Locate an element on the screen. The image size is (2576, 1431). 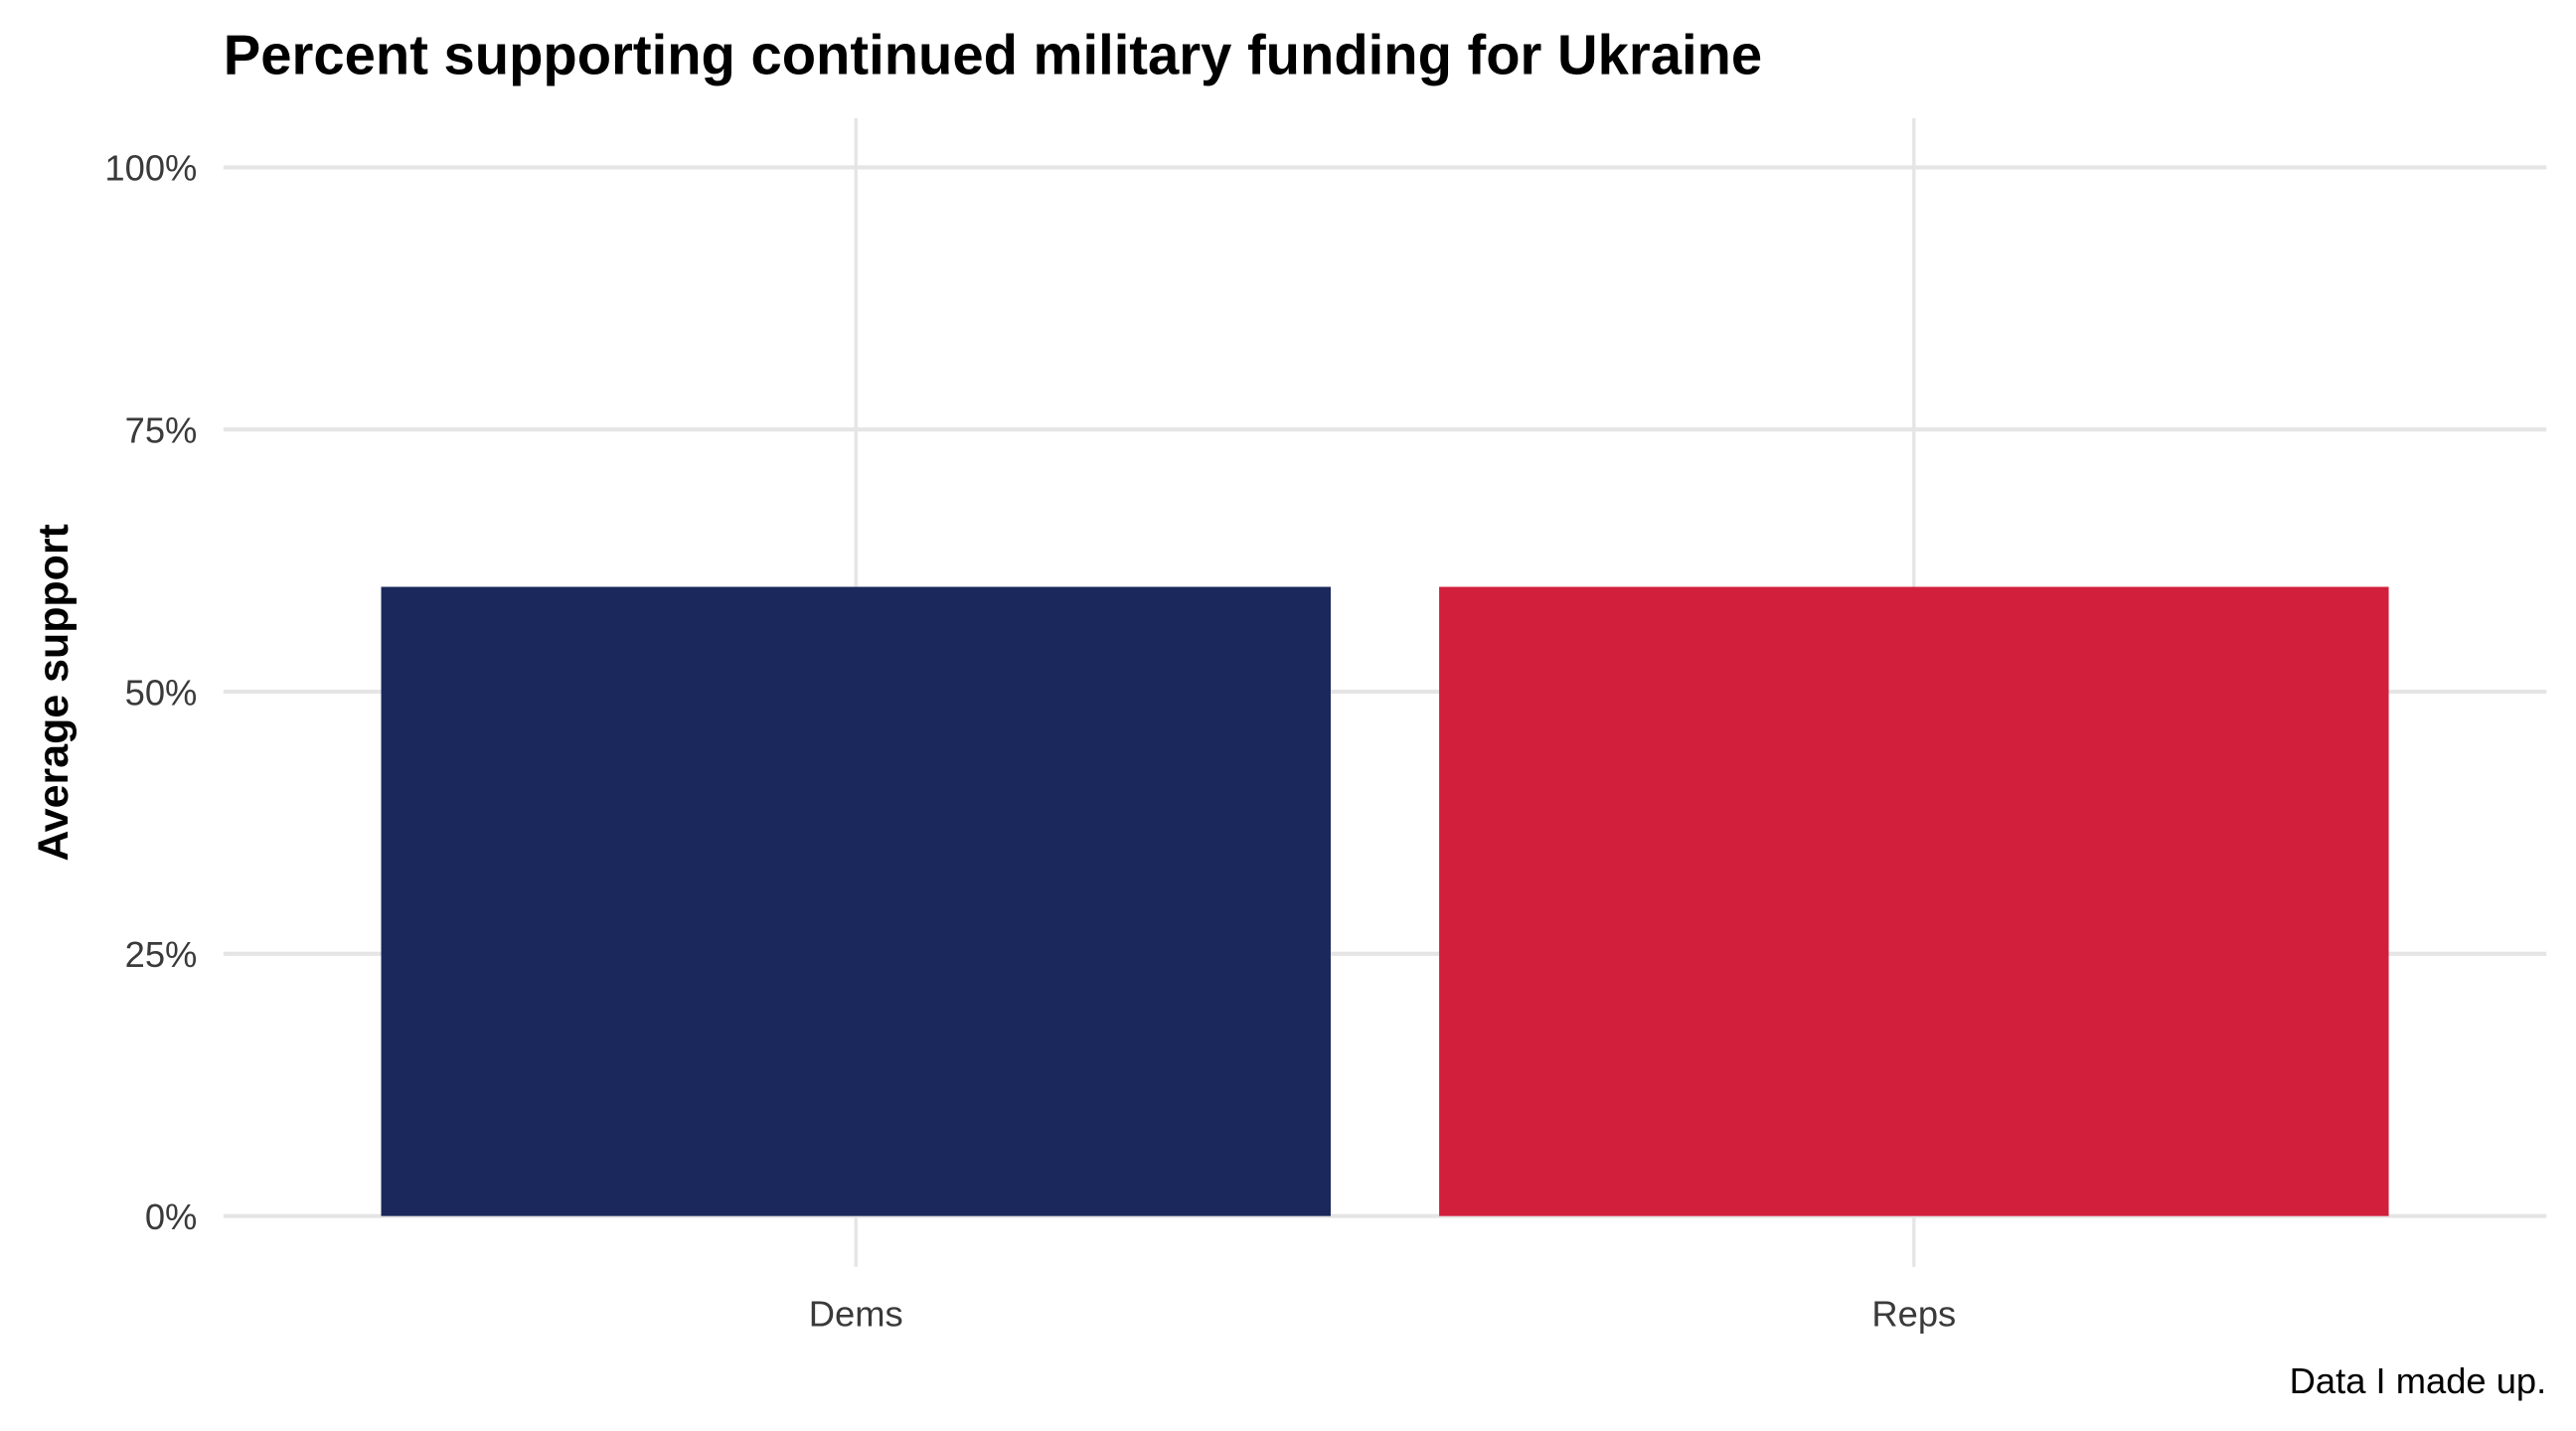
y-tick-label: 25% is located at coordinates (161, 954).